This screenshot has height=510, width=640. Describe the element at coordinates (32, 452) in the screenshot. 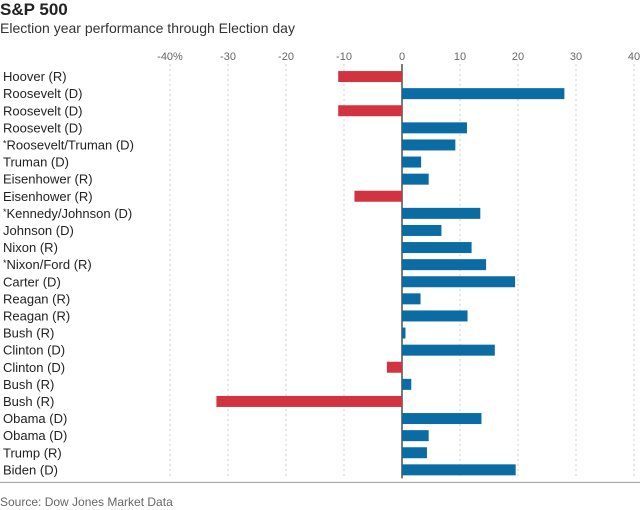

I see `category-label: Trump (R)` at that location.